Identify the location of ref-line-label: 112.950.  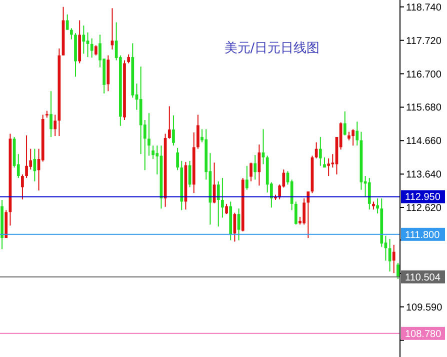
(423, 198).